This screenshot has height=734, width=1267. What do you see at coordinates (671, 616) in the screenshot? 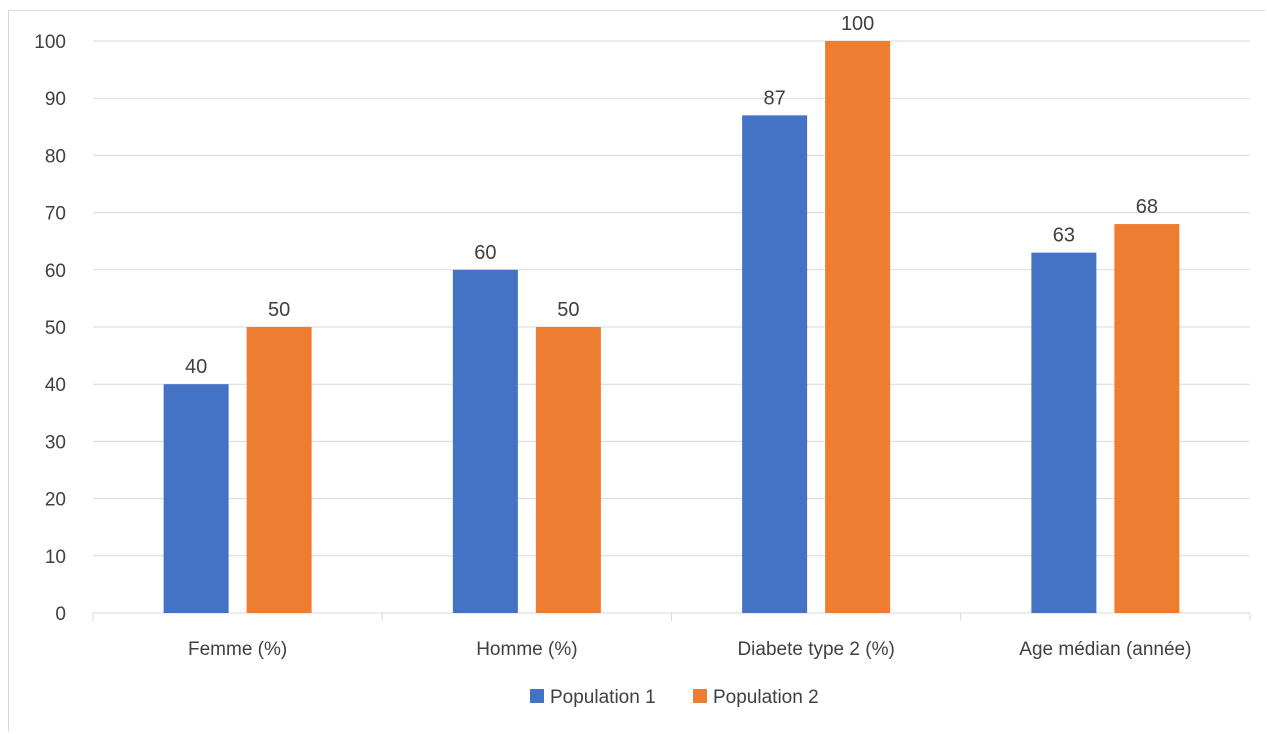
I see `x-axis` at bounding box center [671, 616].